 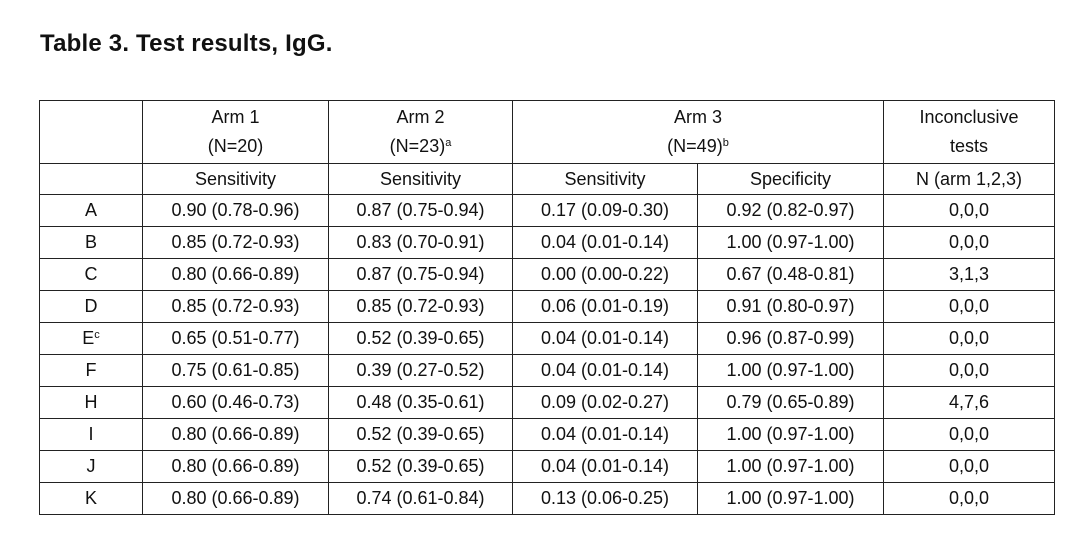 I want to click on test-label-cell: J, so click(x=91, y=466).